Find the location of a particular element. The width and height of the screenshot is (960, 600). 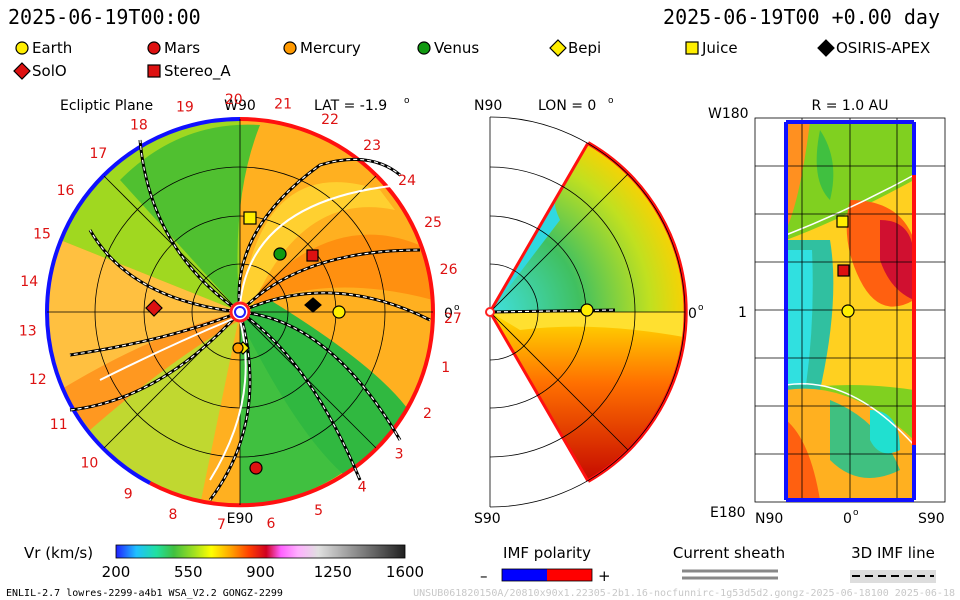

imf-line-label: 3D IMF line is located at coordinates (893, 553).